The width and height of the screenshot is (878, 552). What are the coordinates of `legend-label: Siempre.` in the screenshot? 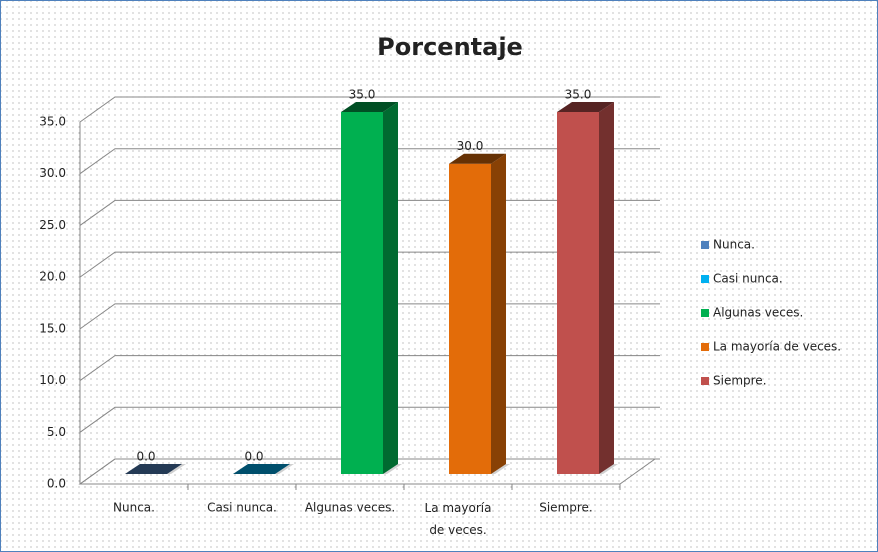 It's located at (740, 381).